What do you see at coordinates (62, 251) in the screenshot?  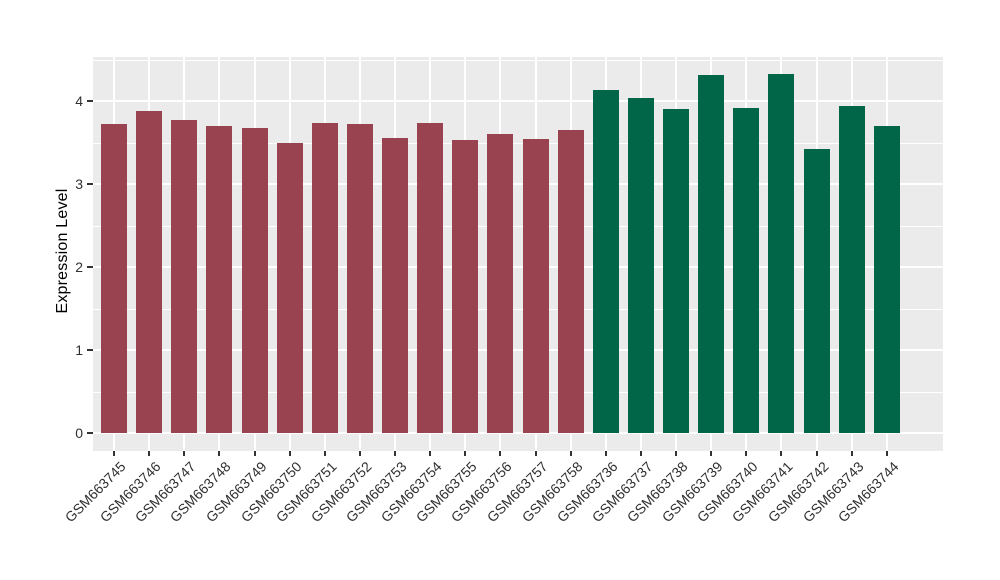 I see `y-axis-title: Expression Level` at bounding box center [62, 251].